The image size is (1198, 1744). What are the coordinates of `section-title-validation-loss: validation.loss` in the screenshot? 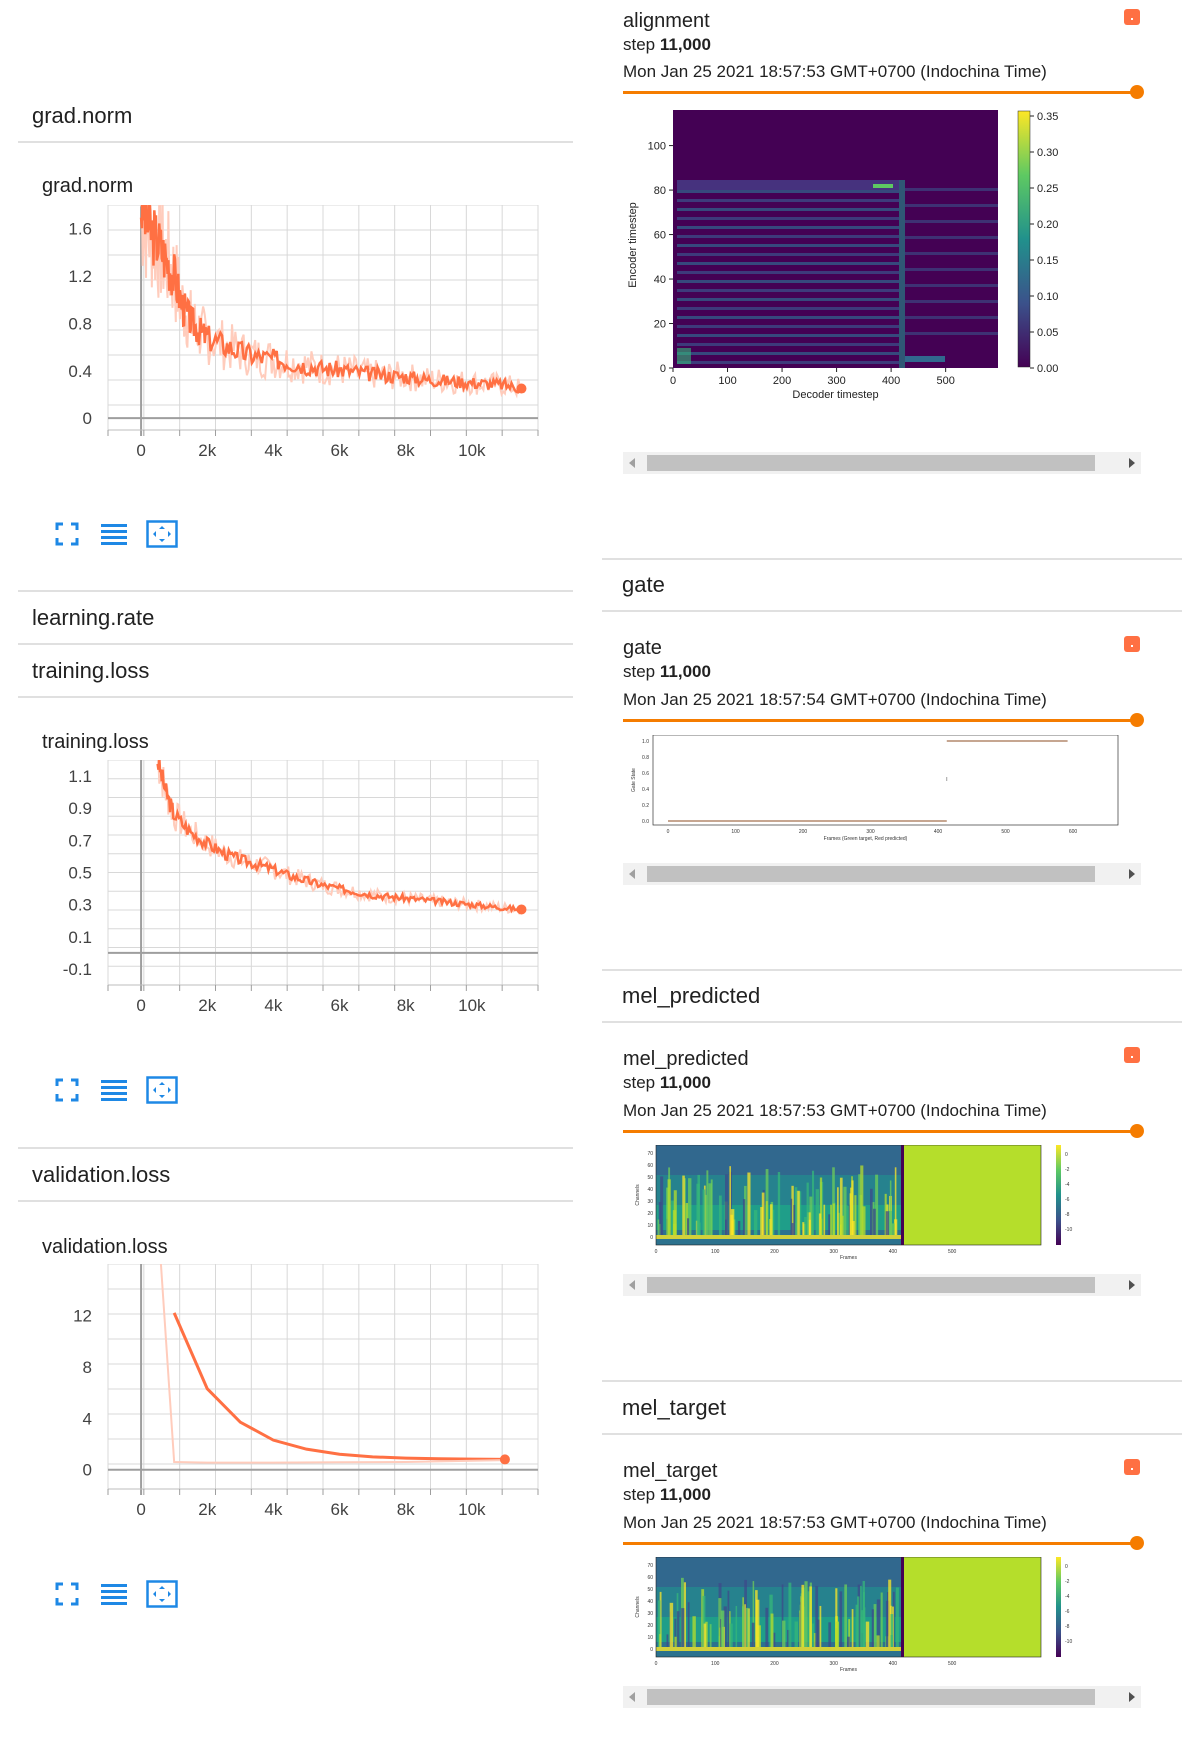 It's located at (101, 1174).